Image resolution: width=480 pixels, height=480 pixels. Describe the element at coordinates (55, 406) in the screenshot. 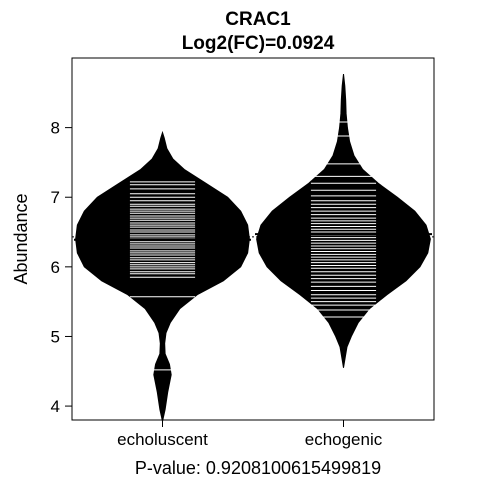

I see `y-tick-label-4: 4` at that location.